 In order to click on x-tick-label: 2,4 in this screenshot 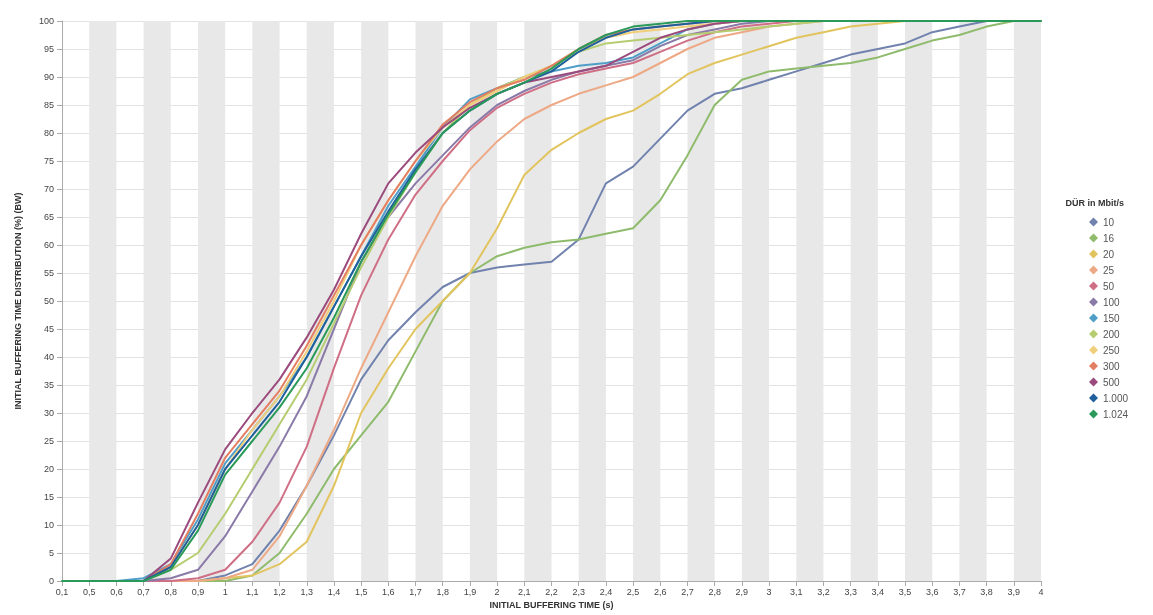, I will do `click(606, 591)`.